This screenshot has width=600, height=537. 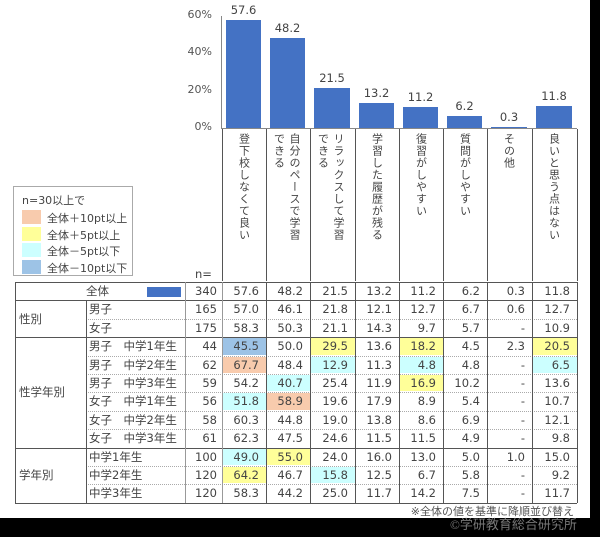 I want to click on table-cell: 10.2, so click(x=467, y=383).